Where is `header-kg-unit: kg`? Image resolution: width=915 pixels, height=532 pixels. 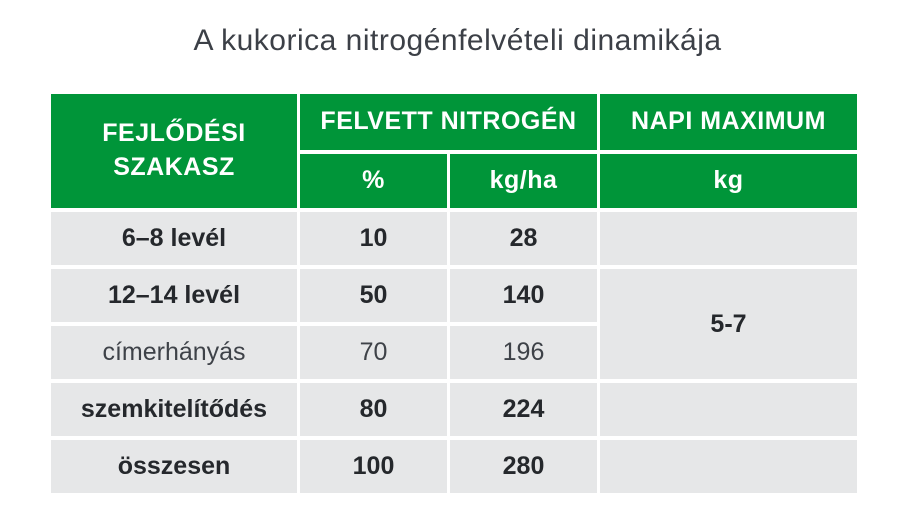 header-kg-unit: kg is located at coordinates (728, 181).